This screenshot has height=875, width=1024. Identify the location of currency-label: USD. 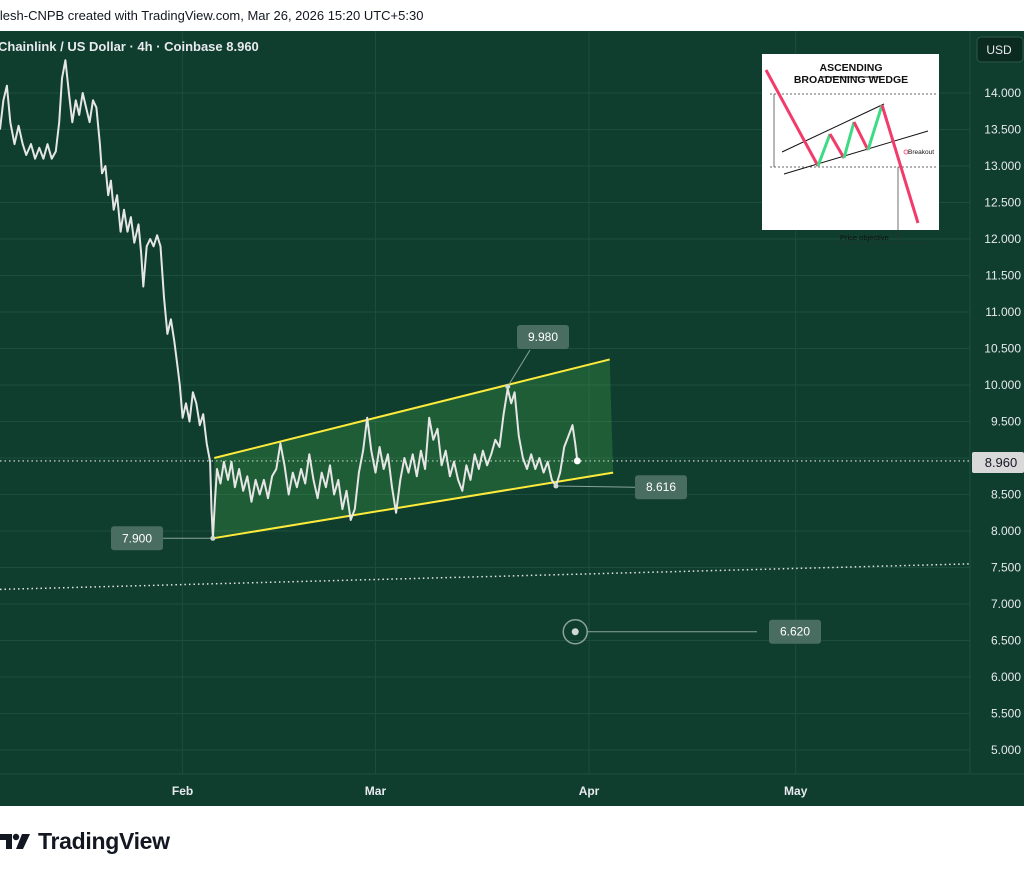
(999, 50).